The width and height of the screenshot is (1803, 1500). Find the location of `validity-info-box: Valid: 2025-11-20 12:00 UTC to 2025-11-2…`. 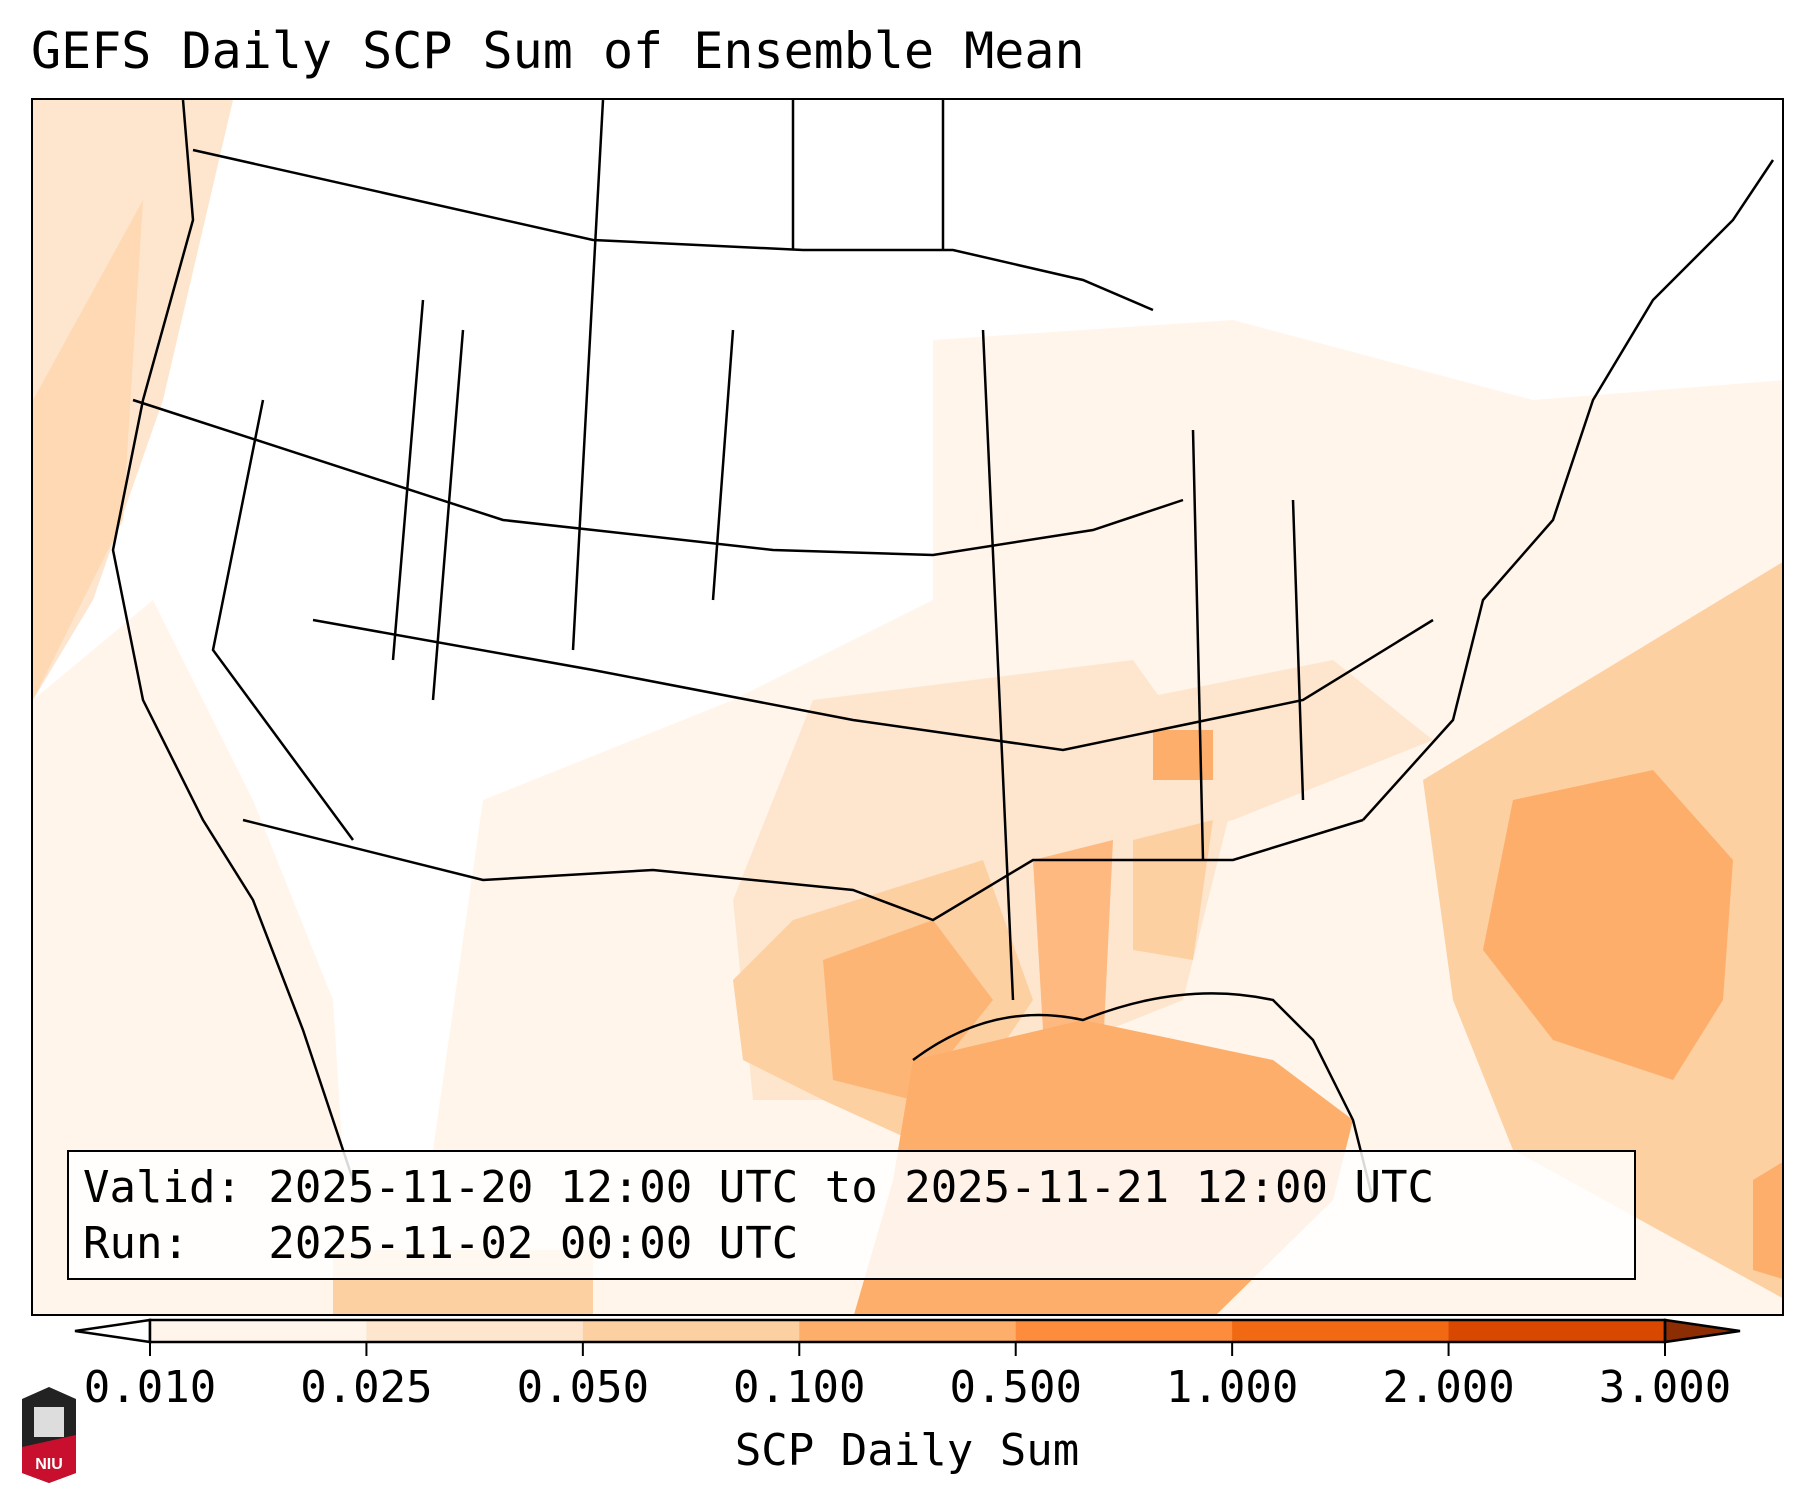

validity-info-box: Valid: 2025-11-20 12:00 UTC to 2025-11-2… is located at coordinates (851, 1215).